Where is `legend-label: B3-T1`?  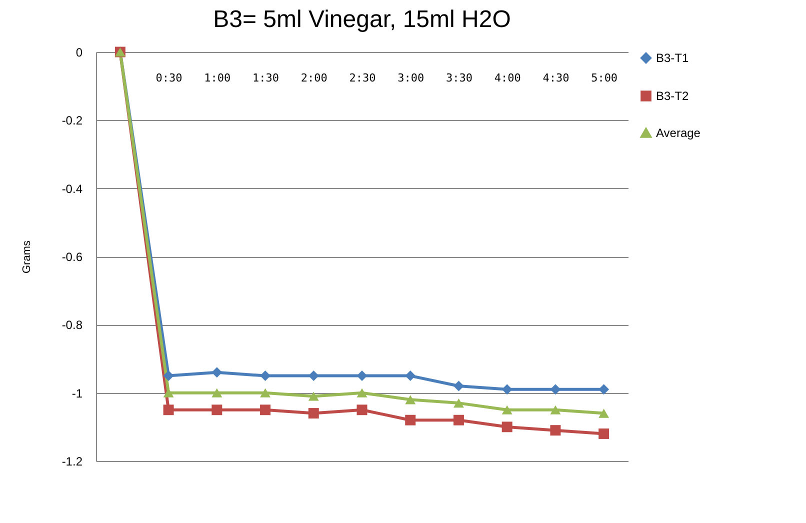
legend-label: B3-T1 is located at coordinates (673, 58).